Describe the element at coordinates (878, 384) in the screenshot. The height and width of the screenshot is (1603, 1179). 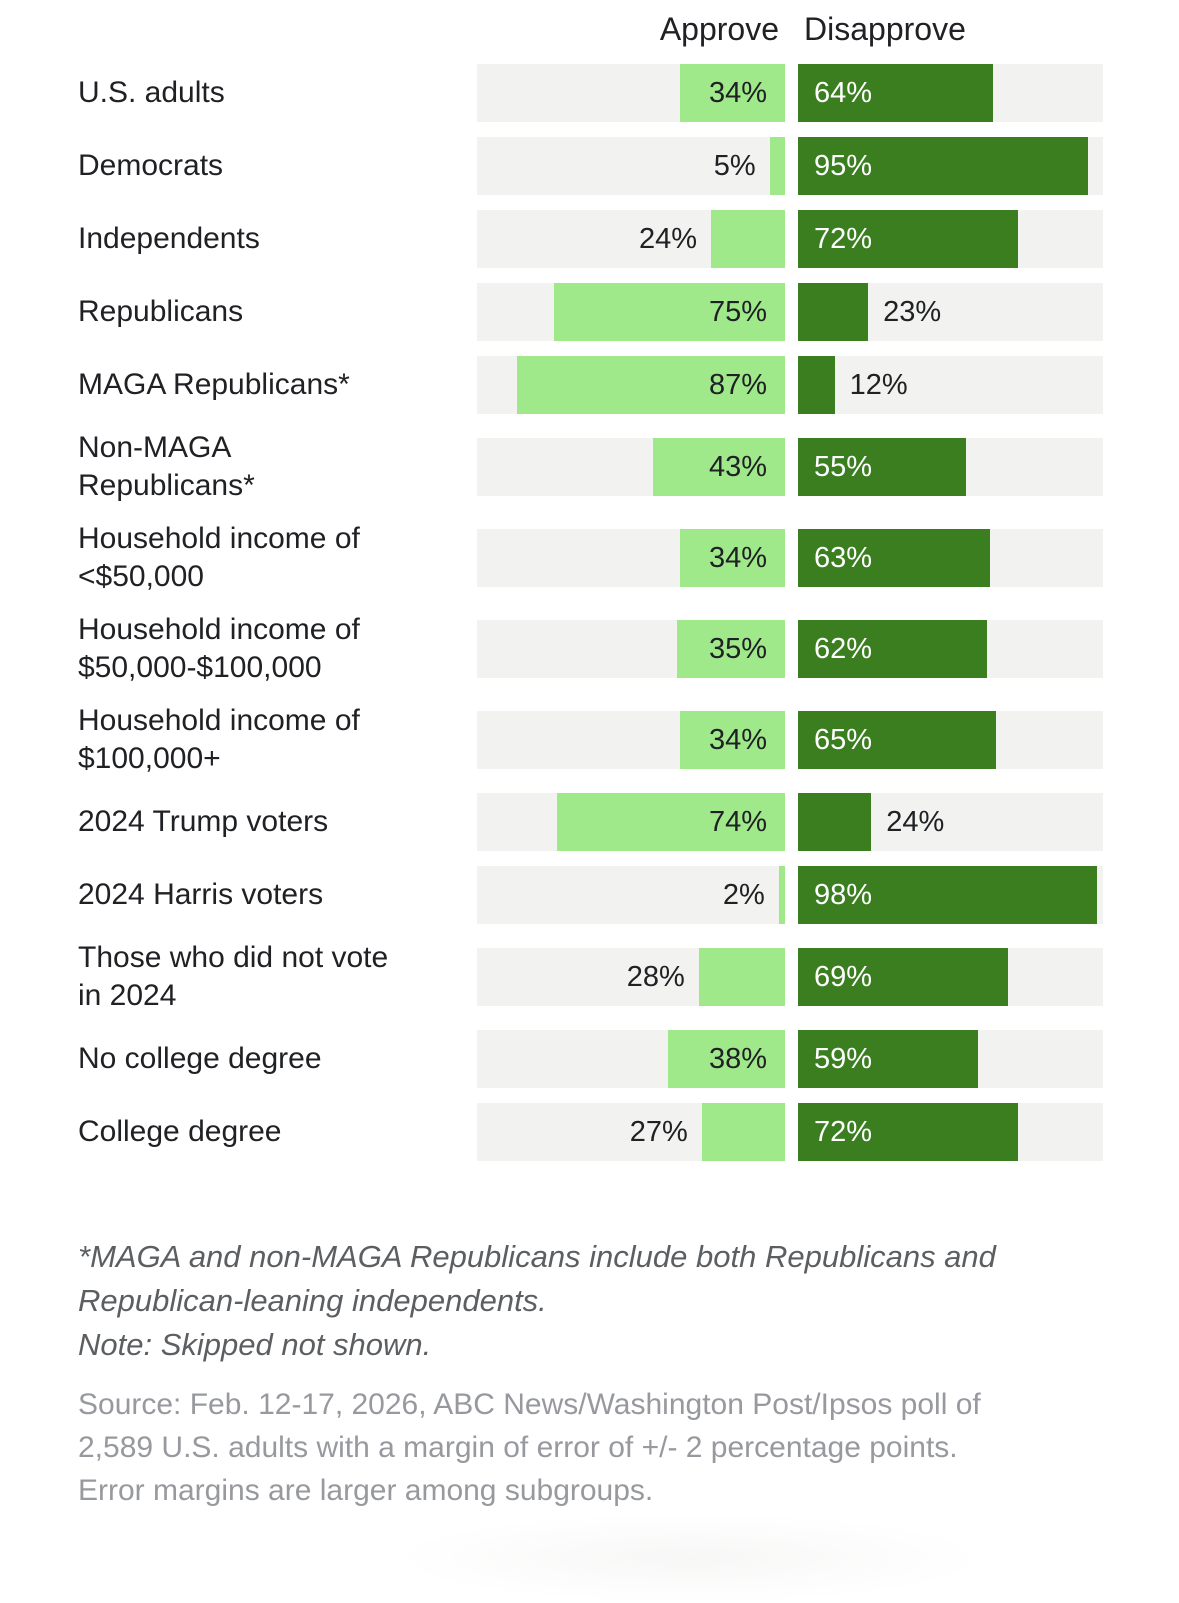
I see `disapprove-value-label: 12%` at that location.